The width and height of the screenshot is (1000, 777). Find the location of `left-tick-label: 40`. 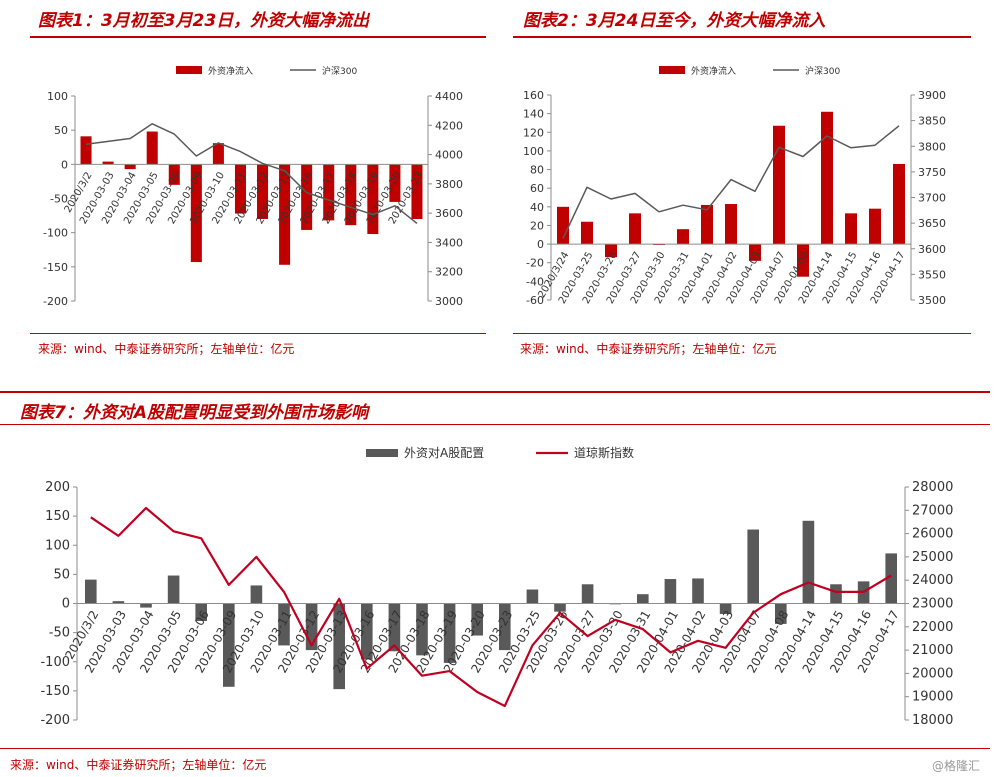

left-tick-label: 40 is located at coordinates (537, 207).